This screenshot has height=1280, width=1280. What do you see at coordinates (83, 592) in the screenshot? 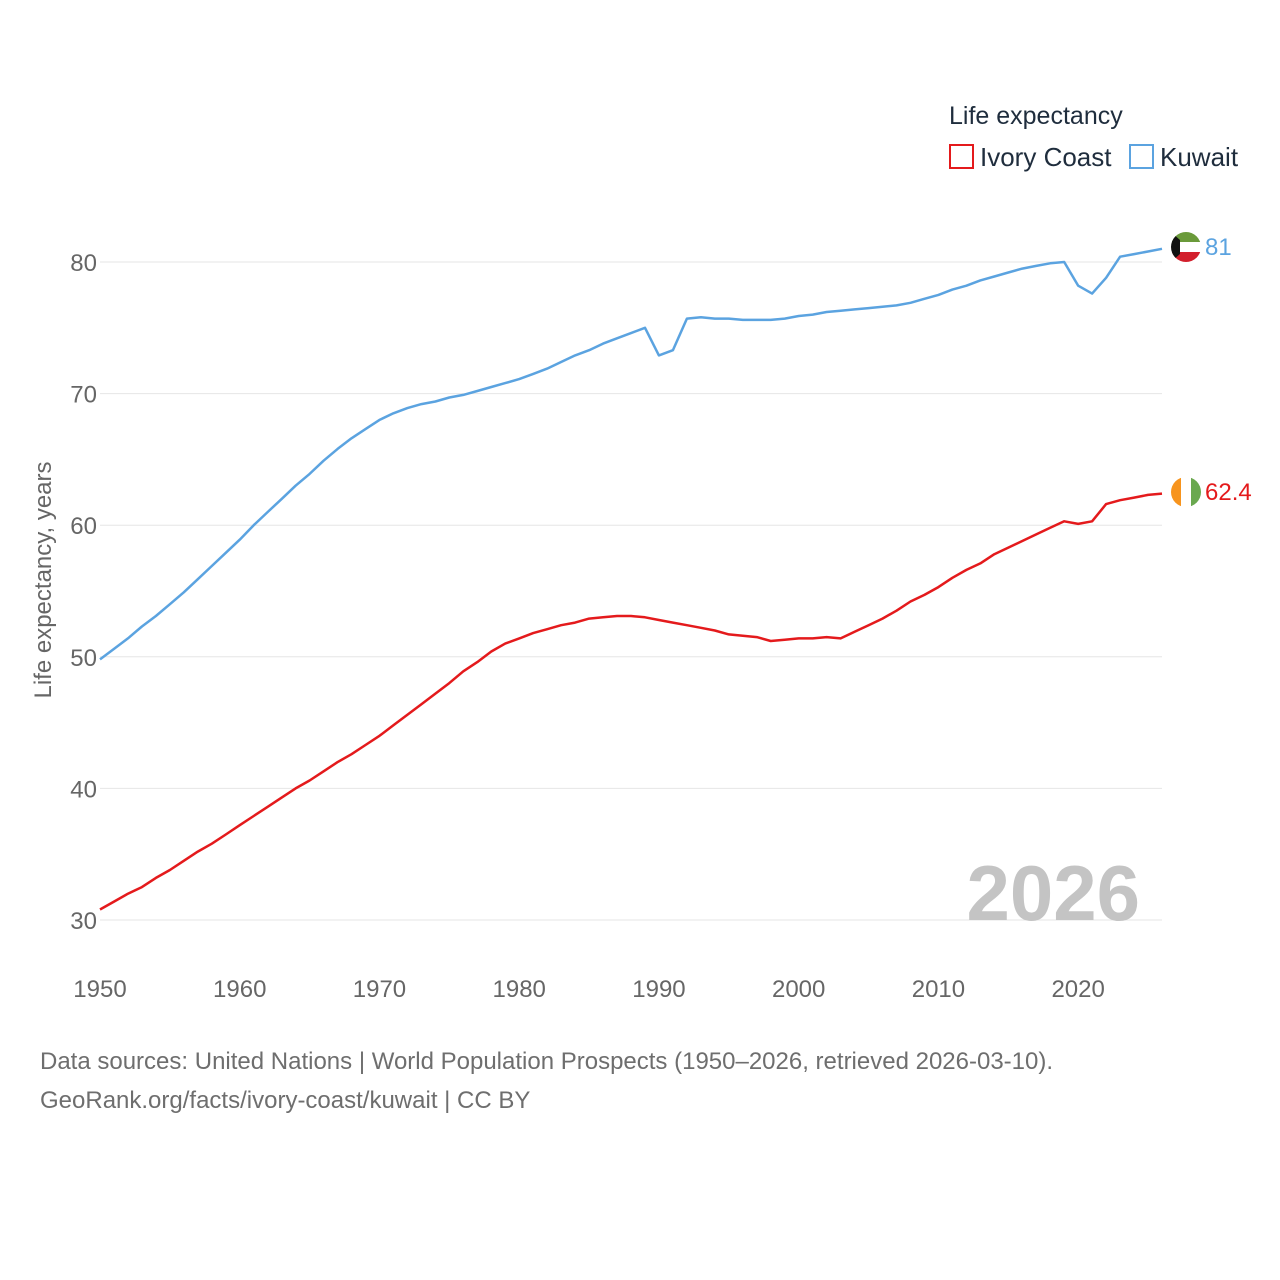
I see `y-axis-ticks: 30 40 50 60 70 80` at bounding box center [83, 592].